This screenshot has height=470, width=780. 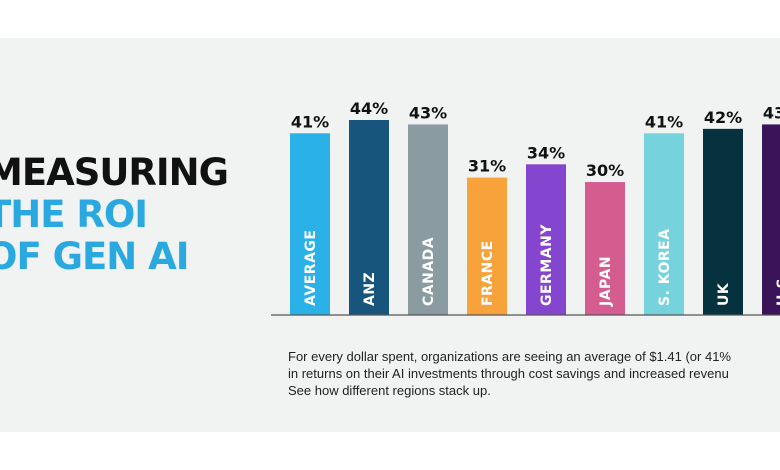 I want to click on bar-group-germany: 34% GERMANY, so click(x=546, y=229).